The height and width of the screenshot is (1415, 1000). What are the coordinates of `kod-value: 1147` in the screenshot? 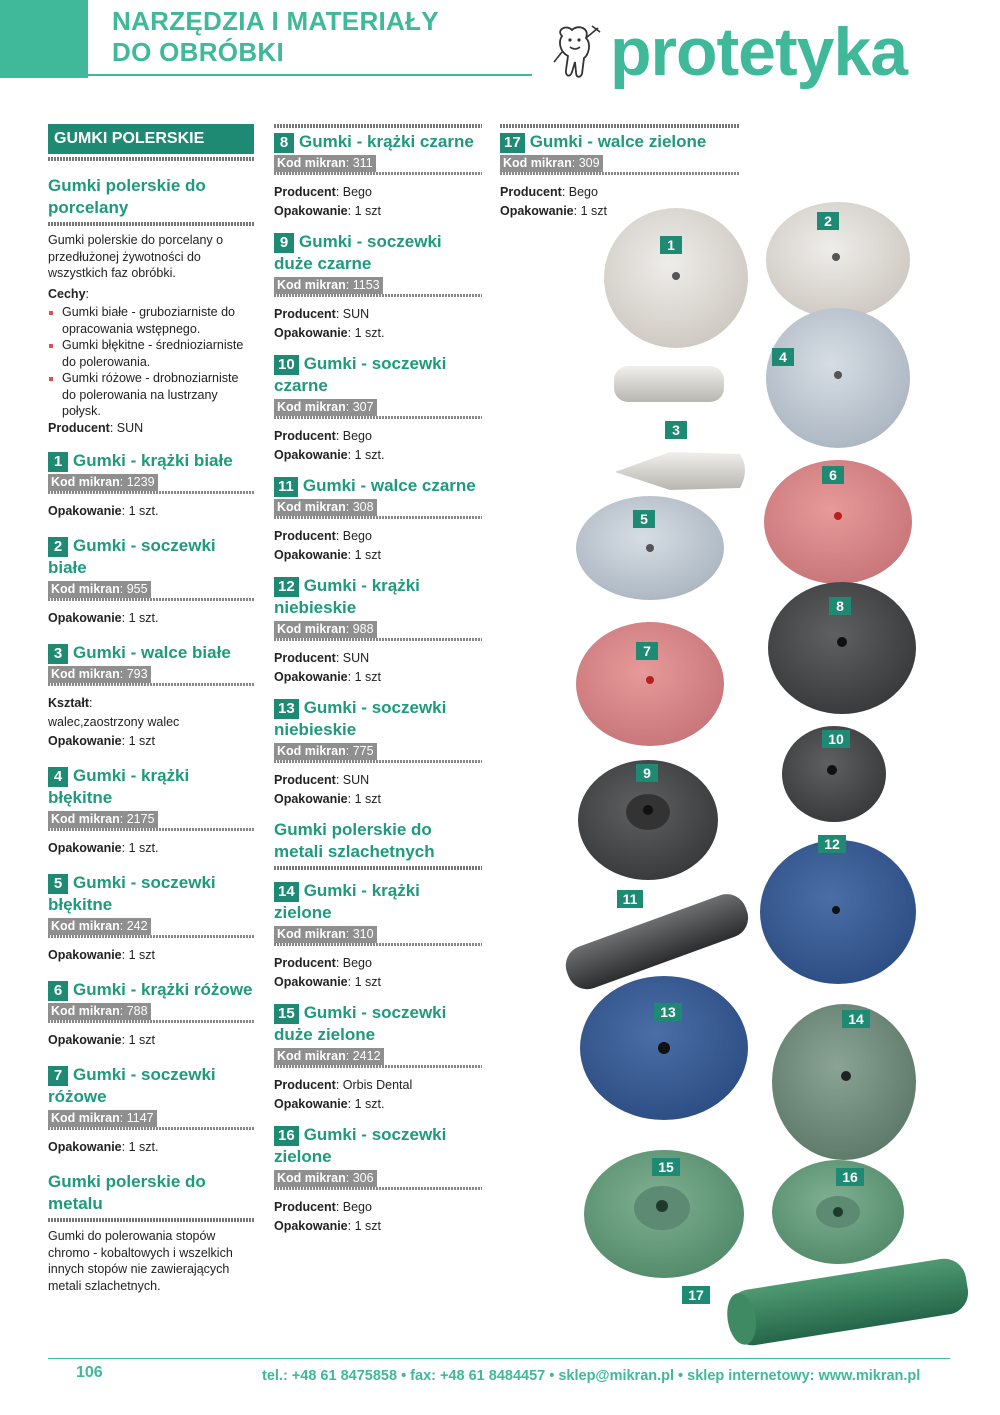 It's located at (140, 1118).